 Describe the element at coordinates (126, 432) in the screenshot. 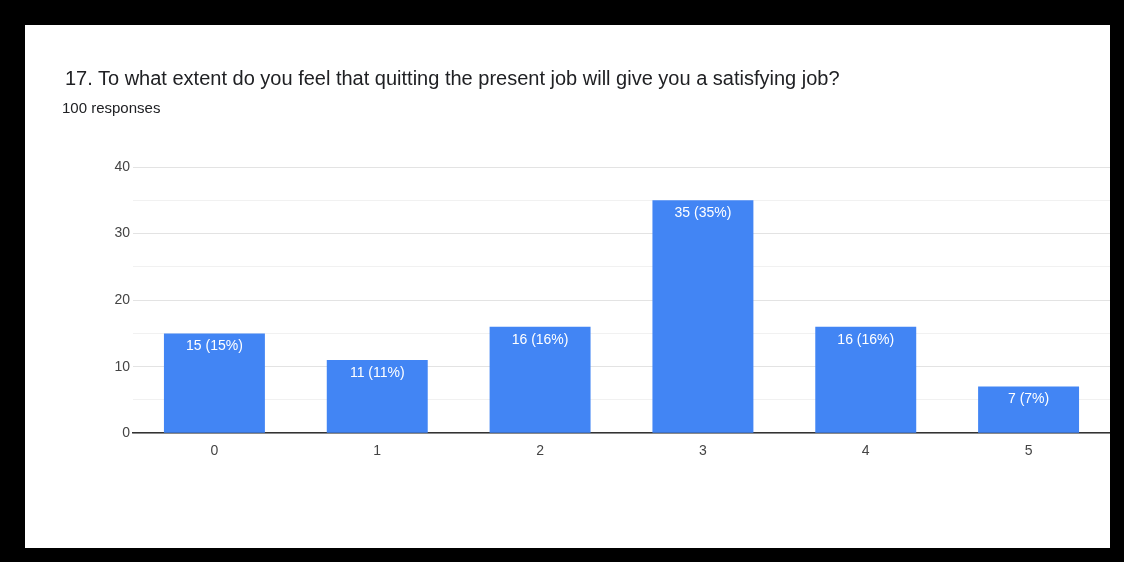

I see `y-tick-label: 0` at that location.